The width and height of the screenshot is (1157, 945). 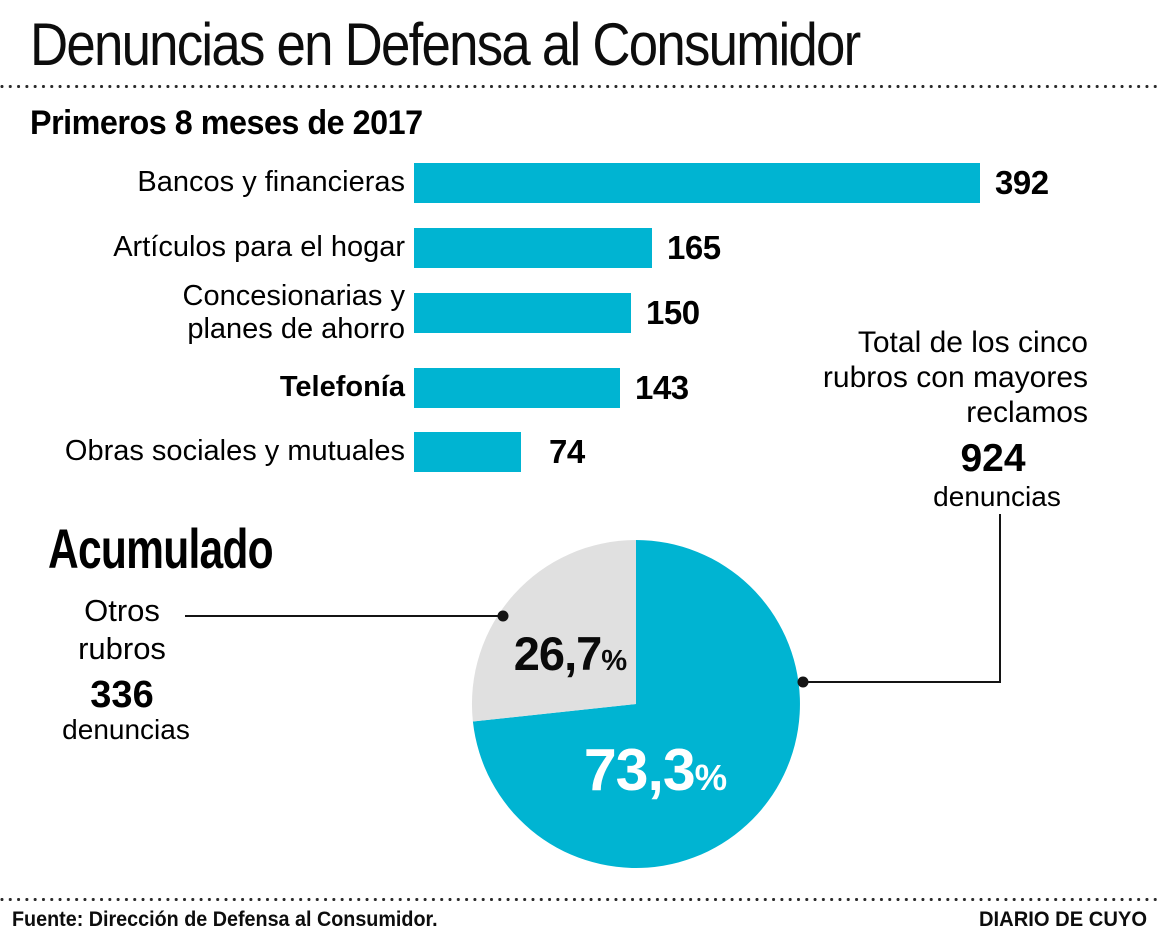 What do you see at coordinates (694, 247) in the screenshot?
I see `bar-value-label: 165` at bounding box center [694, 247].